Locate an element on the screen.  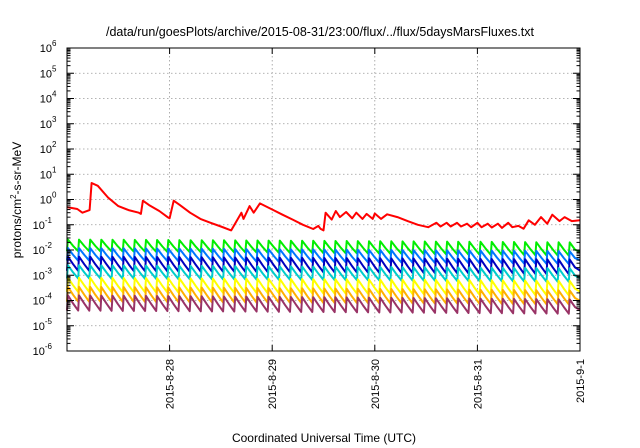
x-tick-label: 2015-8-30 is located at coordinates (376, 384).